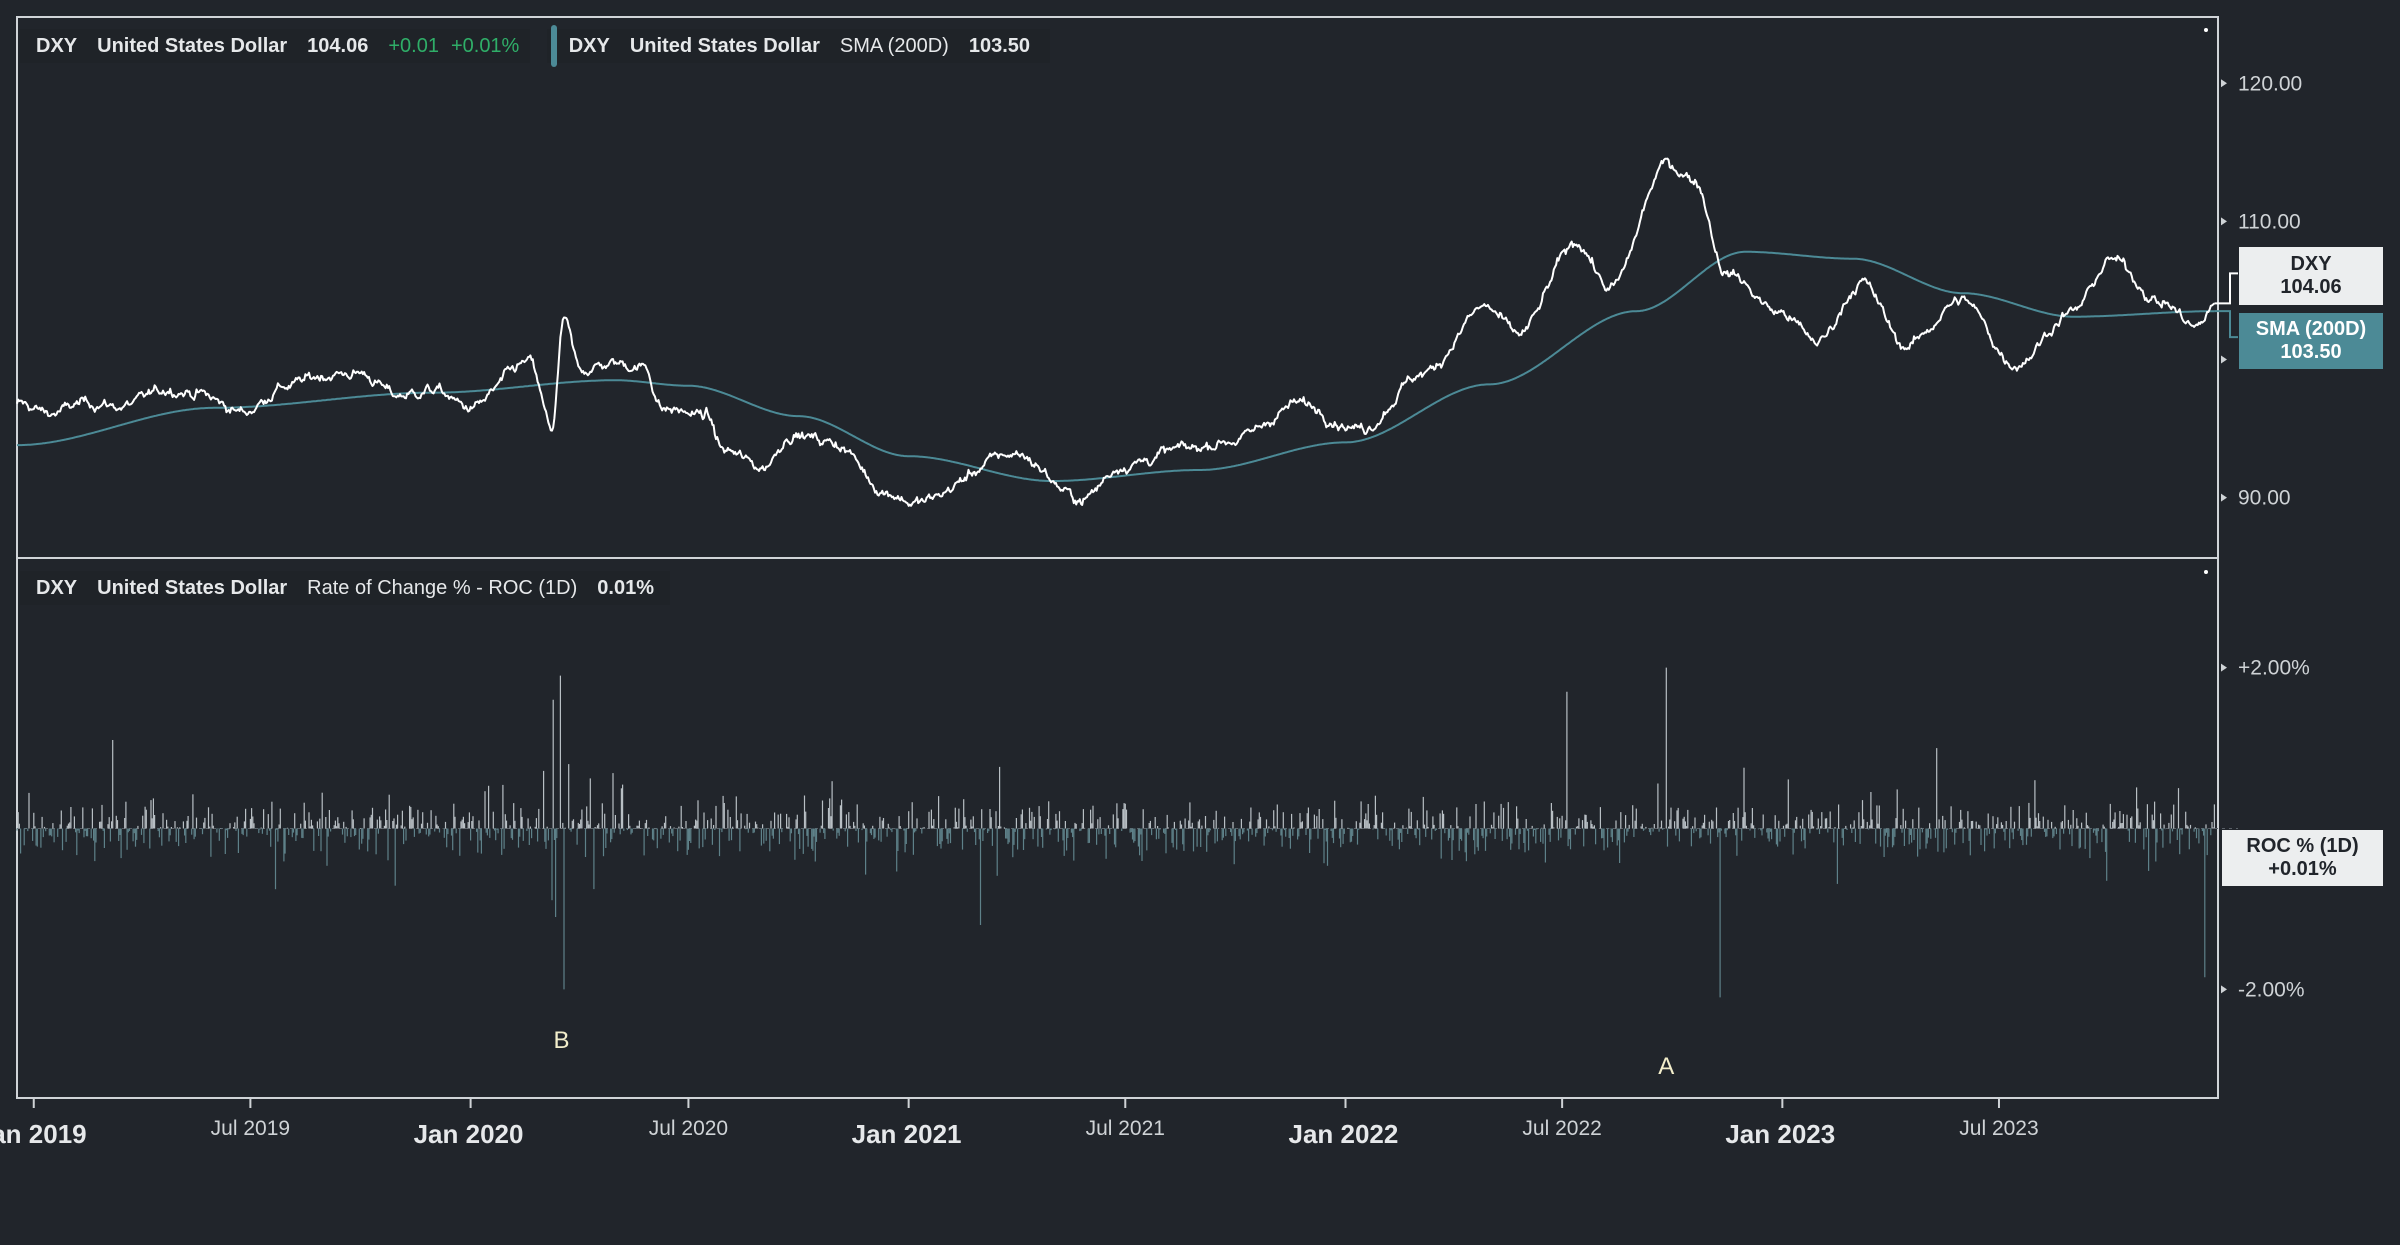 The width and height of the screenshot is (2400, 1245). Describe the element at coordinates (57, 587) in the screenshot. I see `roc-legend-ticker: DXY` at that location.